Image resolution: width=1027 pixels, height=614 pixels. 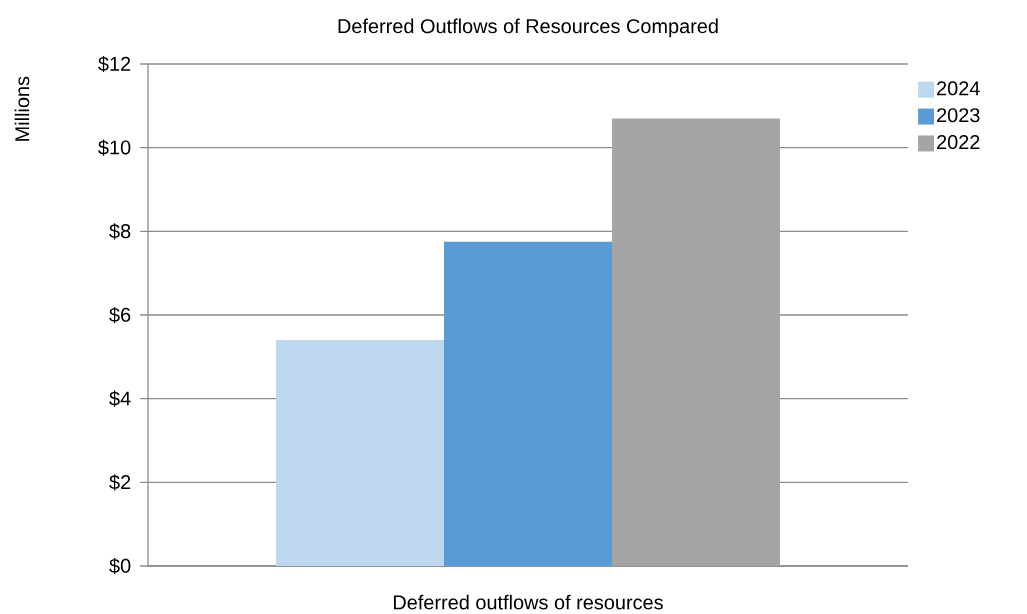 What do you see at coordinates (120, 315) in the screenshot?
I see `y-tick-label: $6` at bounding box center [120, 315].